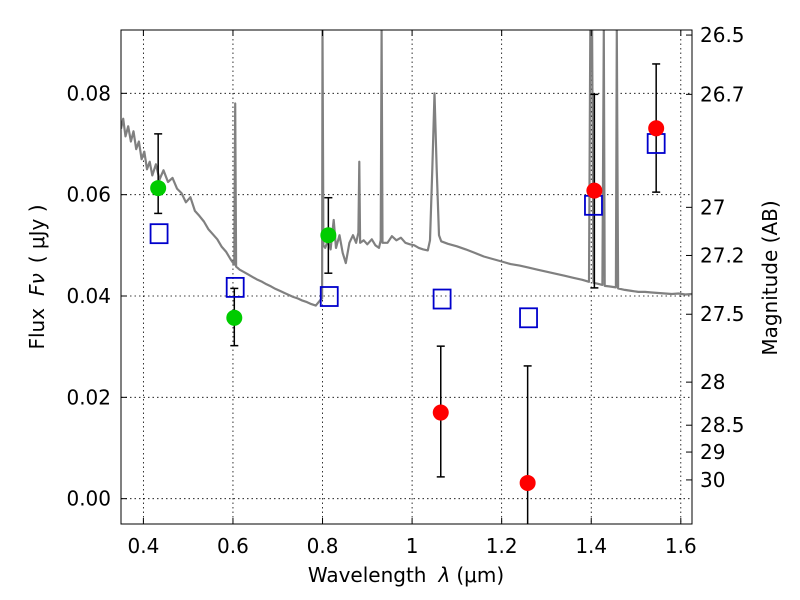 The height and width of the screenshot is (600, 800). What do you see at coordinates (480, 575) in the screenshot?
I see `x-axis-unit: (μm)` at bounding box center [480, 575].